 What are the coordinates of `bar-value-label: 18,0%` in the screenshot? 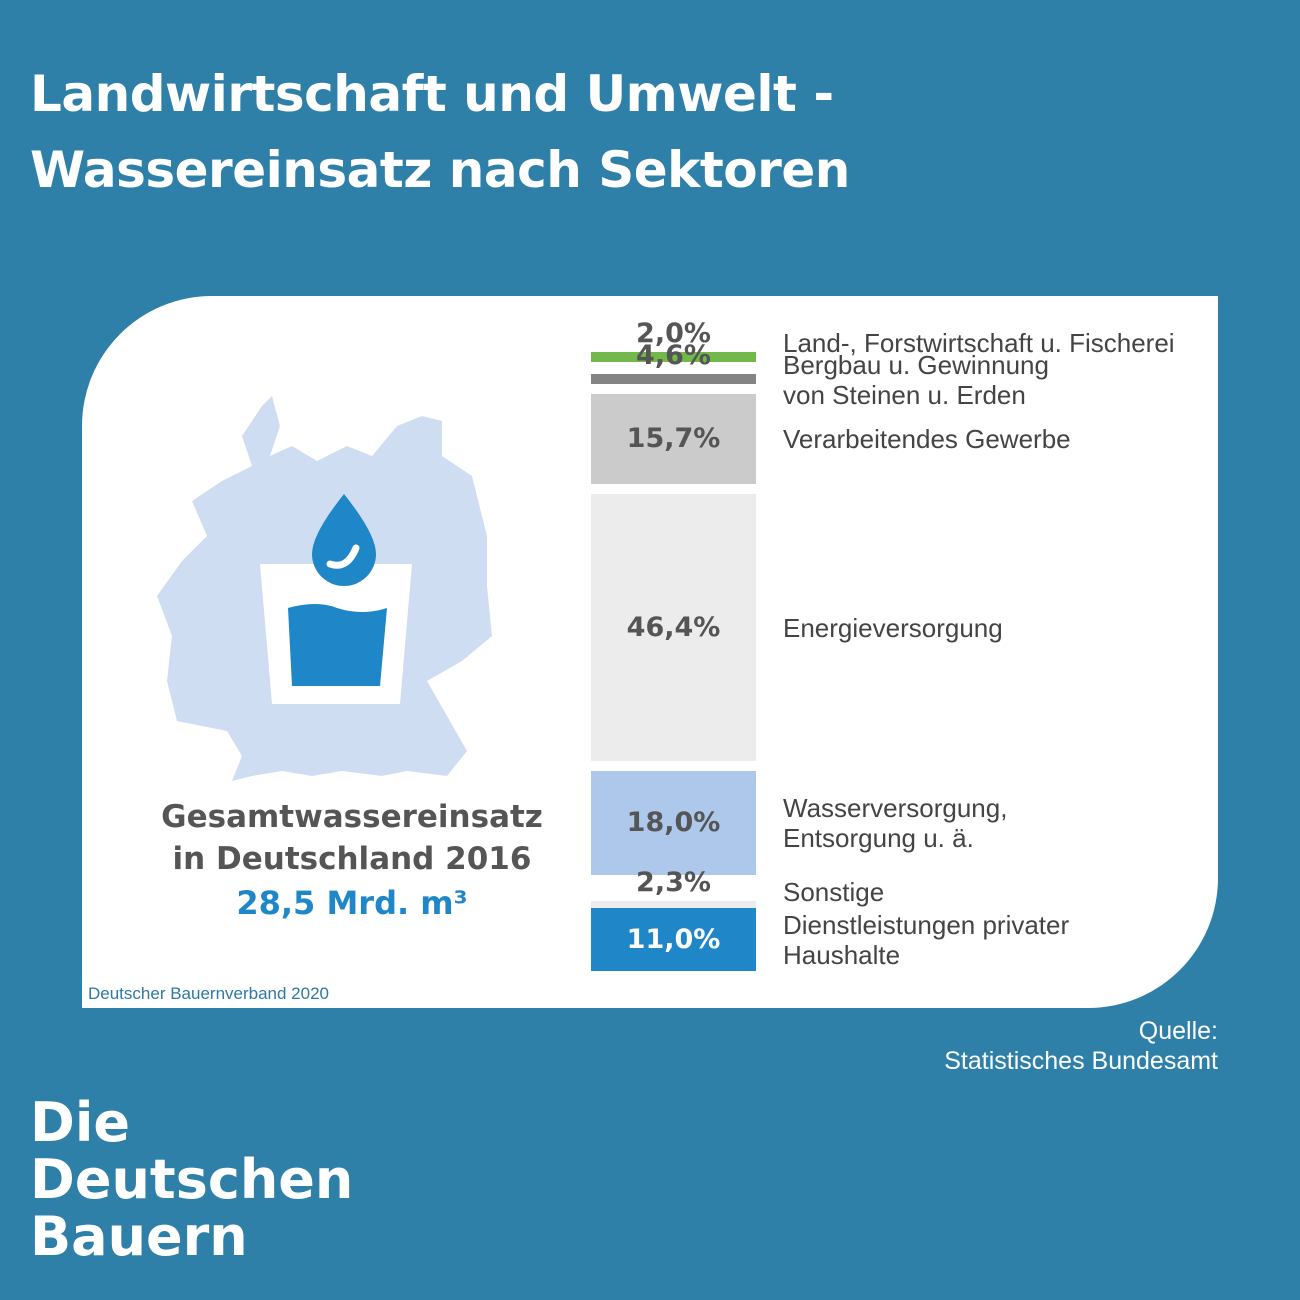 It's located at (673, 822).